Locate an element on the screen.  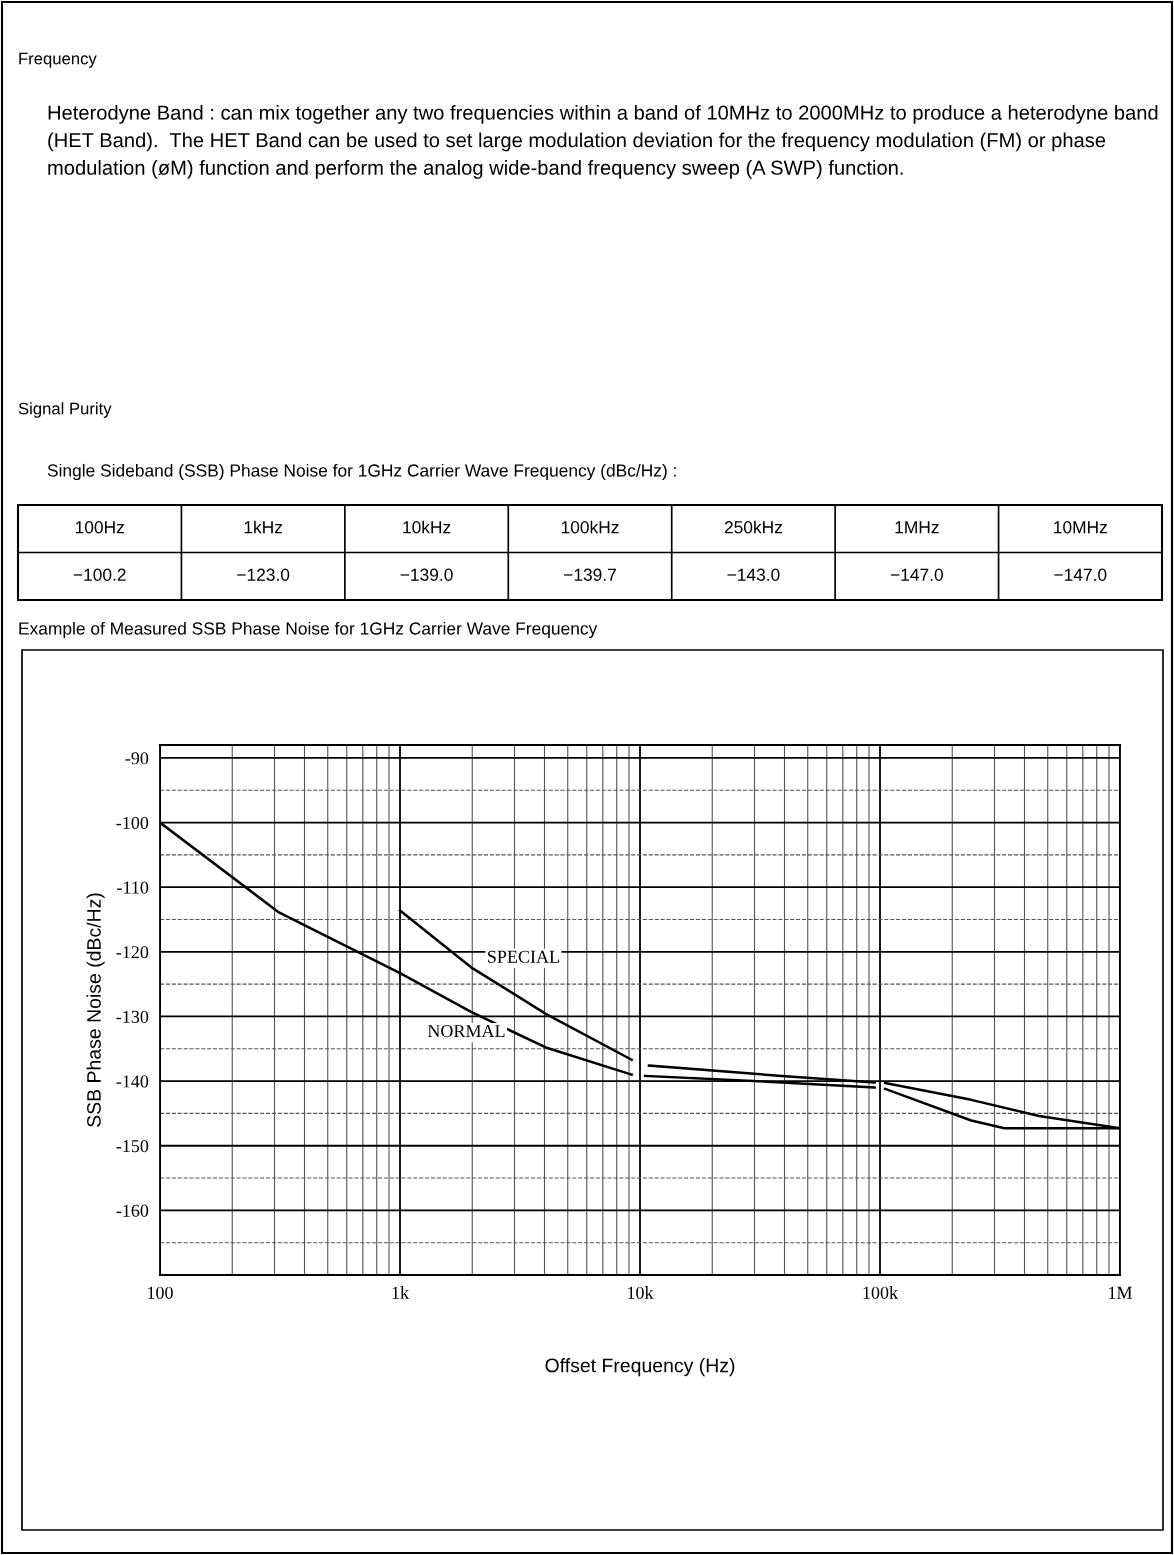
y-tick-label: -160 is located at coordinates (132, 1210).